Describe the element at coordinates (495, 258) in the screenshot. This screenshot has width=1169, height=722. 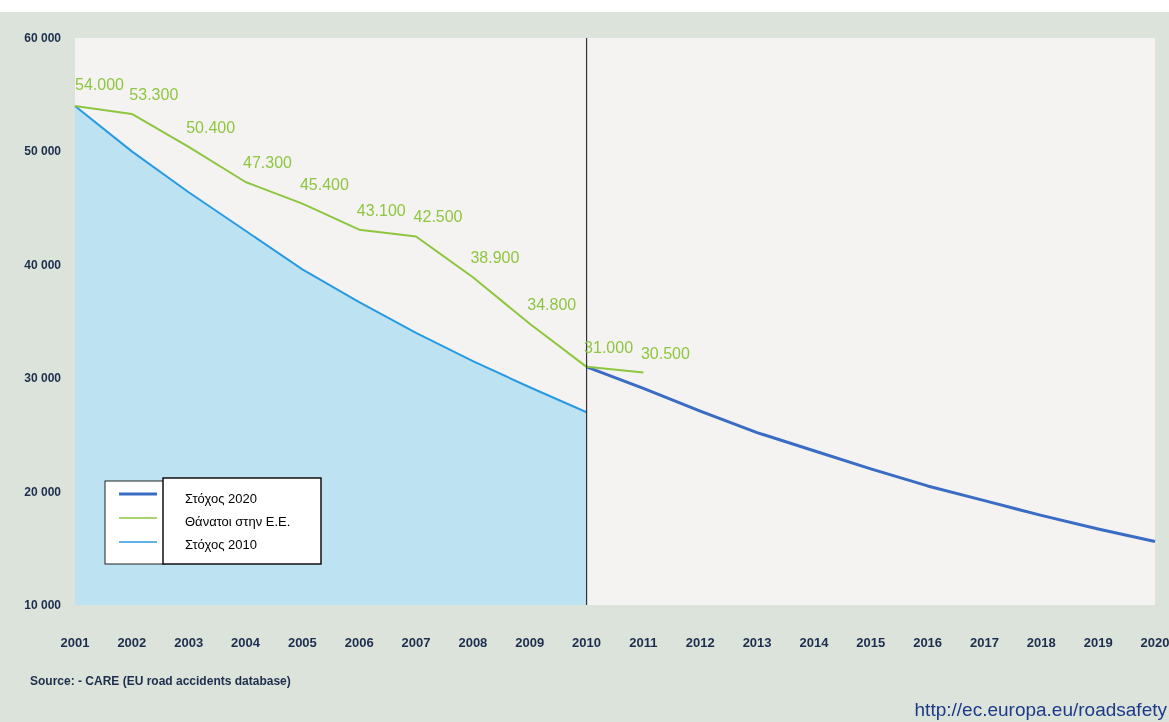
I see `data-label: 38.900` at that location.